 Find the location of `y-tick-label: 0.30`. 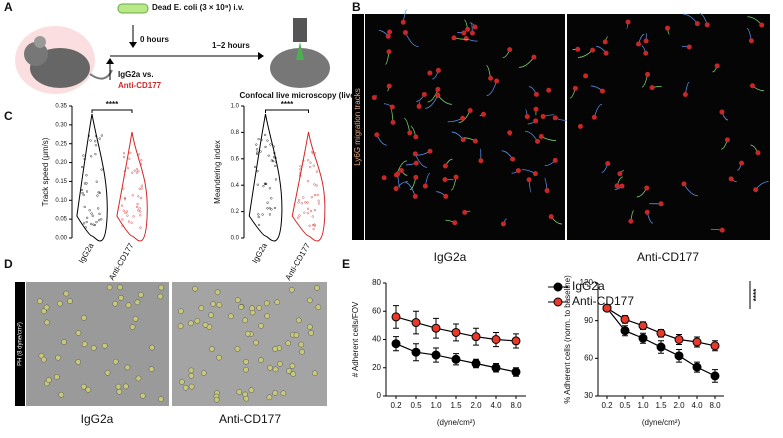

y-tick-label: 0.30 is located at coordinates (61, 125).